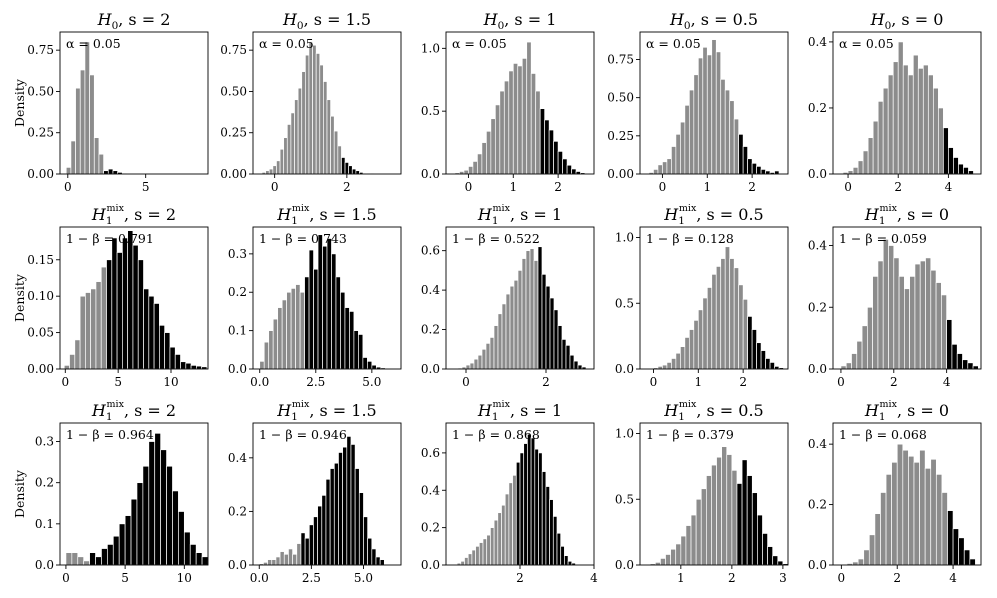  Describe the element at coordinates (326, 215) in the screenshot. I see `panel-title: H1mix, s = 1.5` at that location.